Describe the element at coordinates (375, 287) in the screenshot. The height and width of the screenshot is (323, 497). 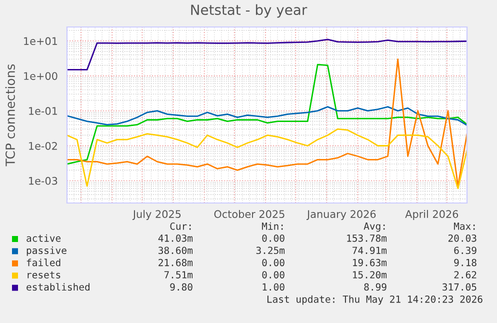
I see `text: 8.99` at that location.